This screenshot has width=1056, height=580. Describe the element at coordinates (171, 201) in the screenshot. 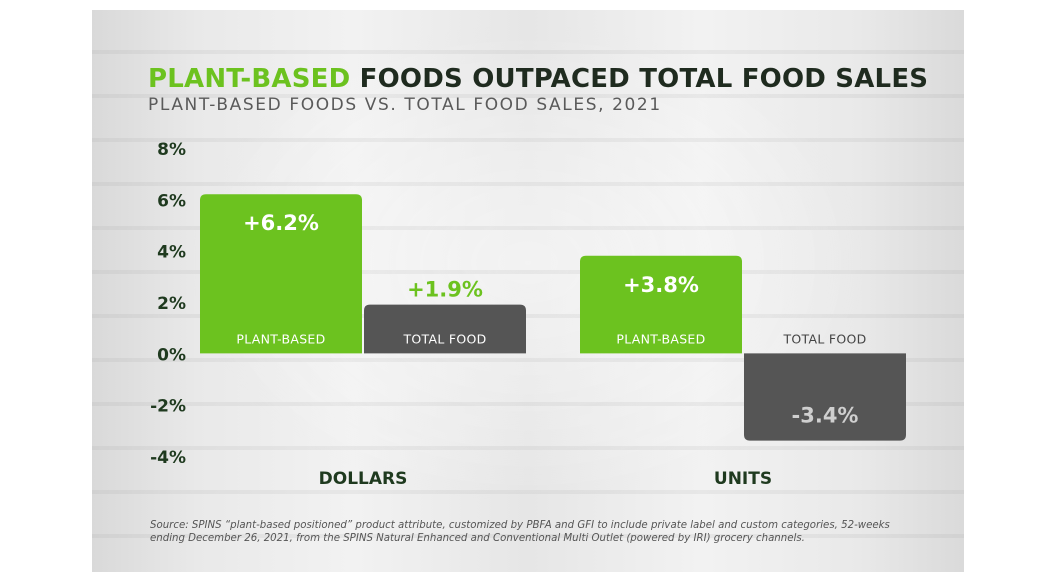

I see `y-tick-label: 6%` at that location.